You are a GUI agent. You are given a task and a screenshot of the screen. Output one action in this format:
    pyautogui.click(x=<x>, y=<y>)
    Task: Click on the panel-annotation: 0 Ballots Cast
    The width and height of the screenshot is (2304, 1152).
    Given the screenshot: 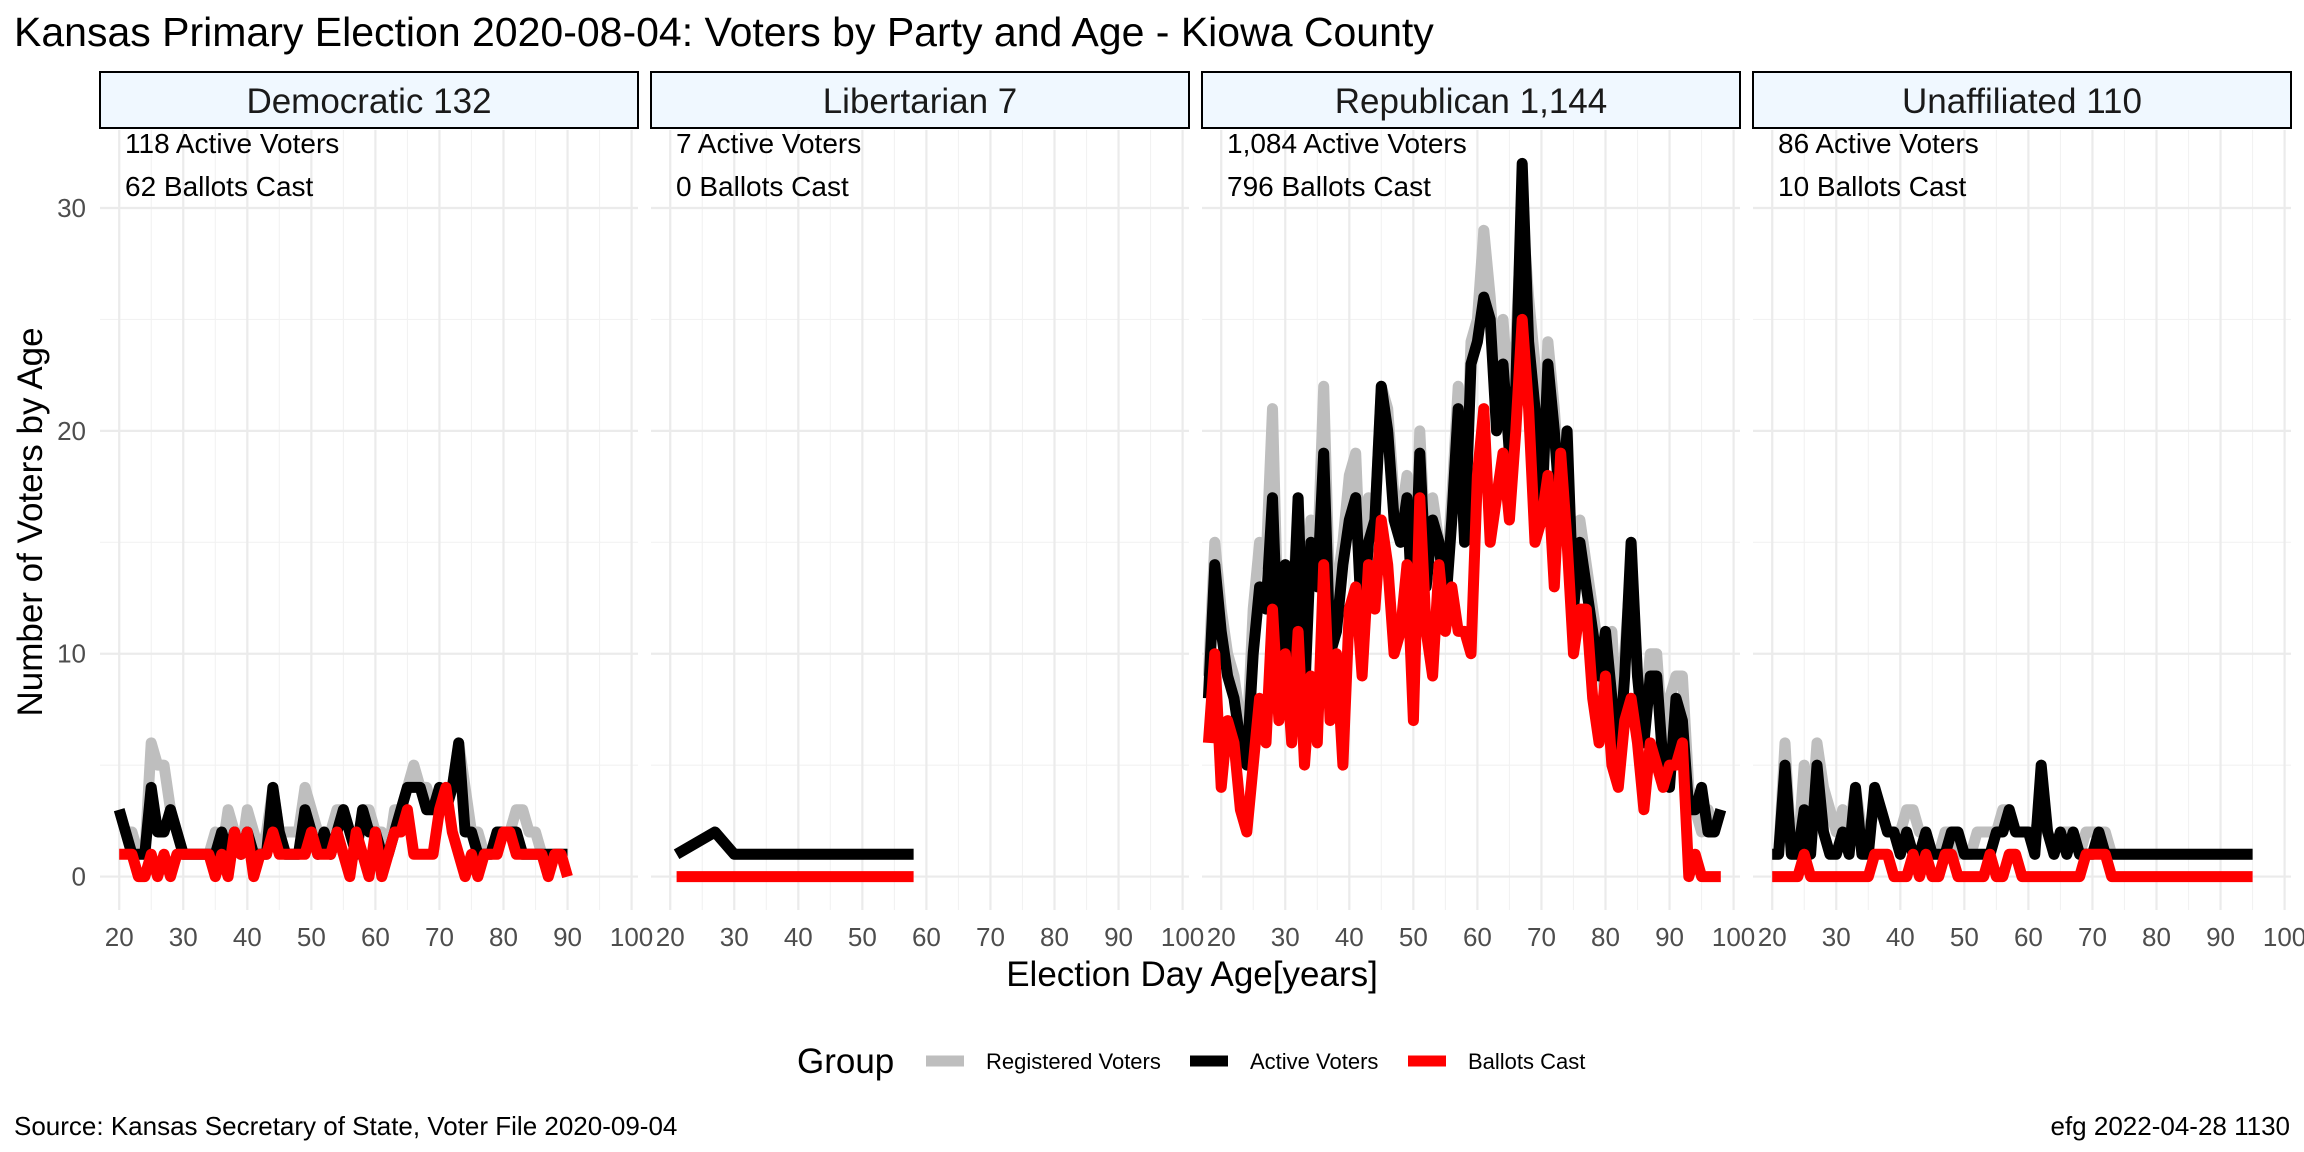 What is the action you would take?
    pyautogui.click(x=762, y=186)
    